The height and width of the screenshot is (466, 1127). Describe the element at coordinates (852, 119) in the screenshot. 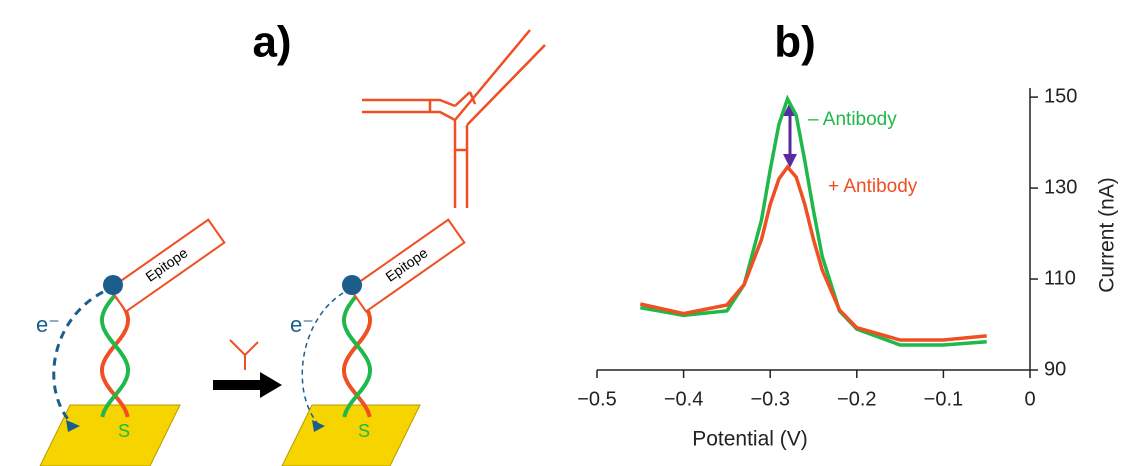

I see `legend-label: – Antibody` at that location.